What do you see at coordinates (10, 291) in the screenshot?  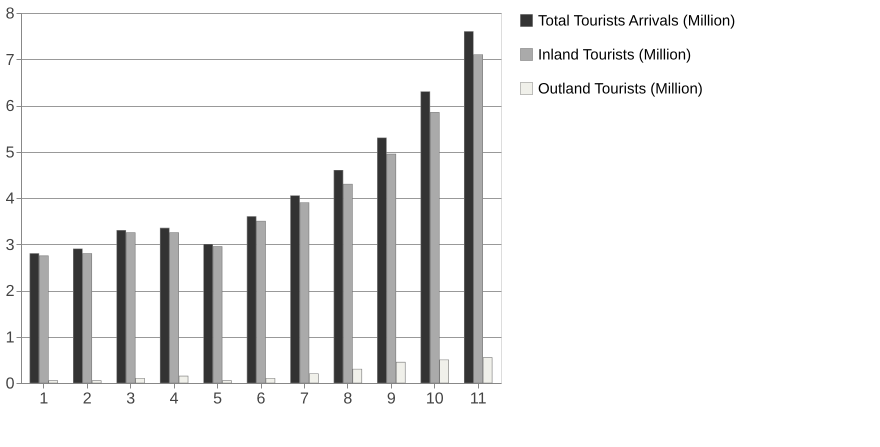 I see `y-tick-label: 2` at bounding box center [10, 291].